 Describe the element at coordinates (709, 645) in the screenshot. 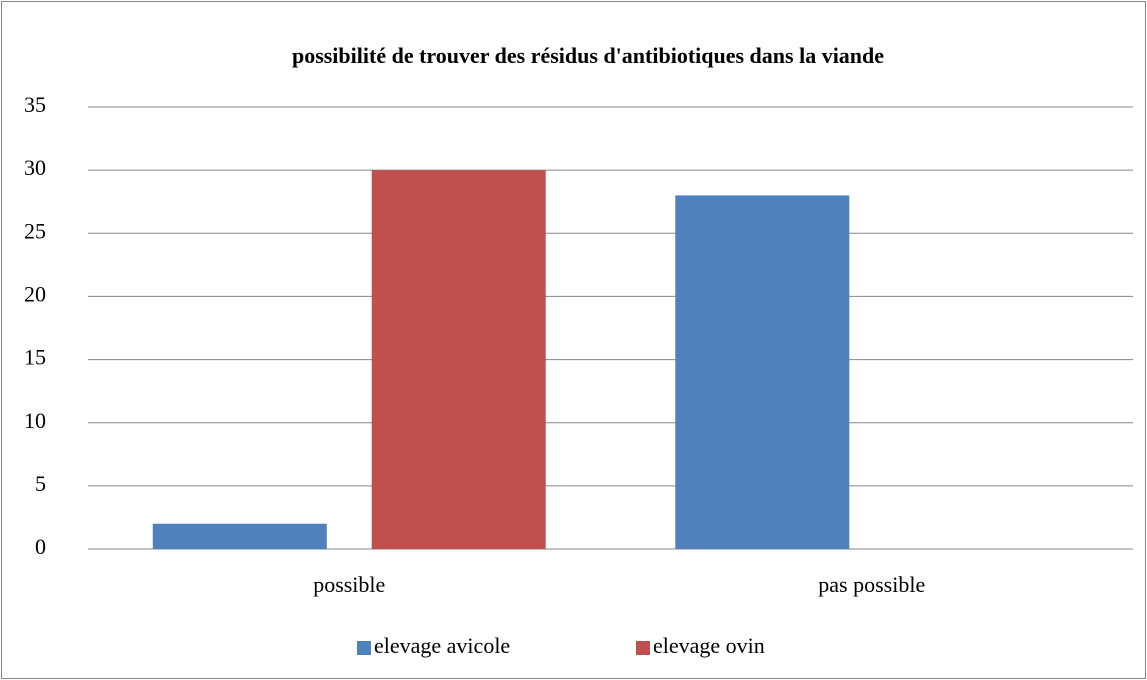

I see `legend-label: elevage ovin` at that location.